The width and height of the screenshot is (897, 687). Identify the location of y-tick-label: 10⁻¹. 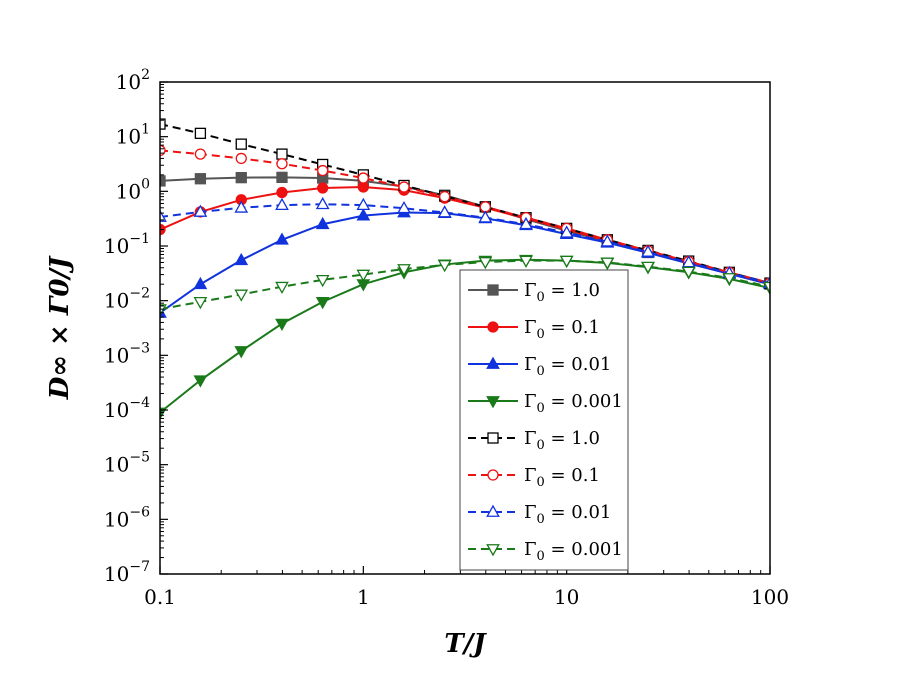
(127, 244).